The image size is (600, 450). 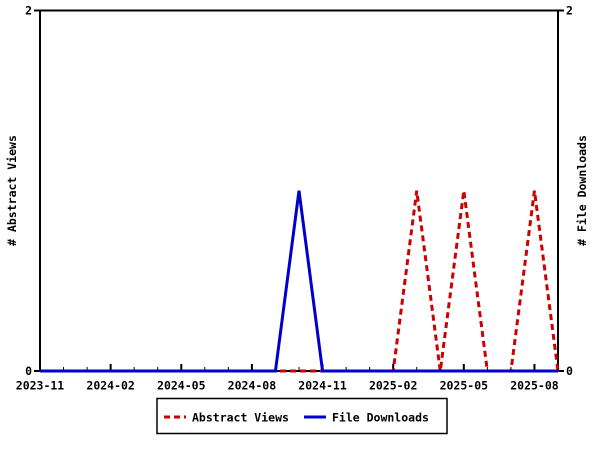 I want to click on y-tick-label-left: 0, so click(x=28, y=371).